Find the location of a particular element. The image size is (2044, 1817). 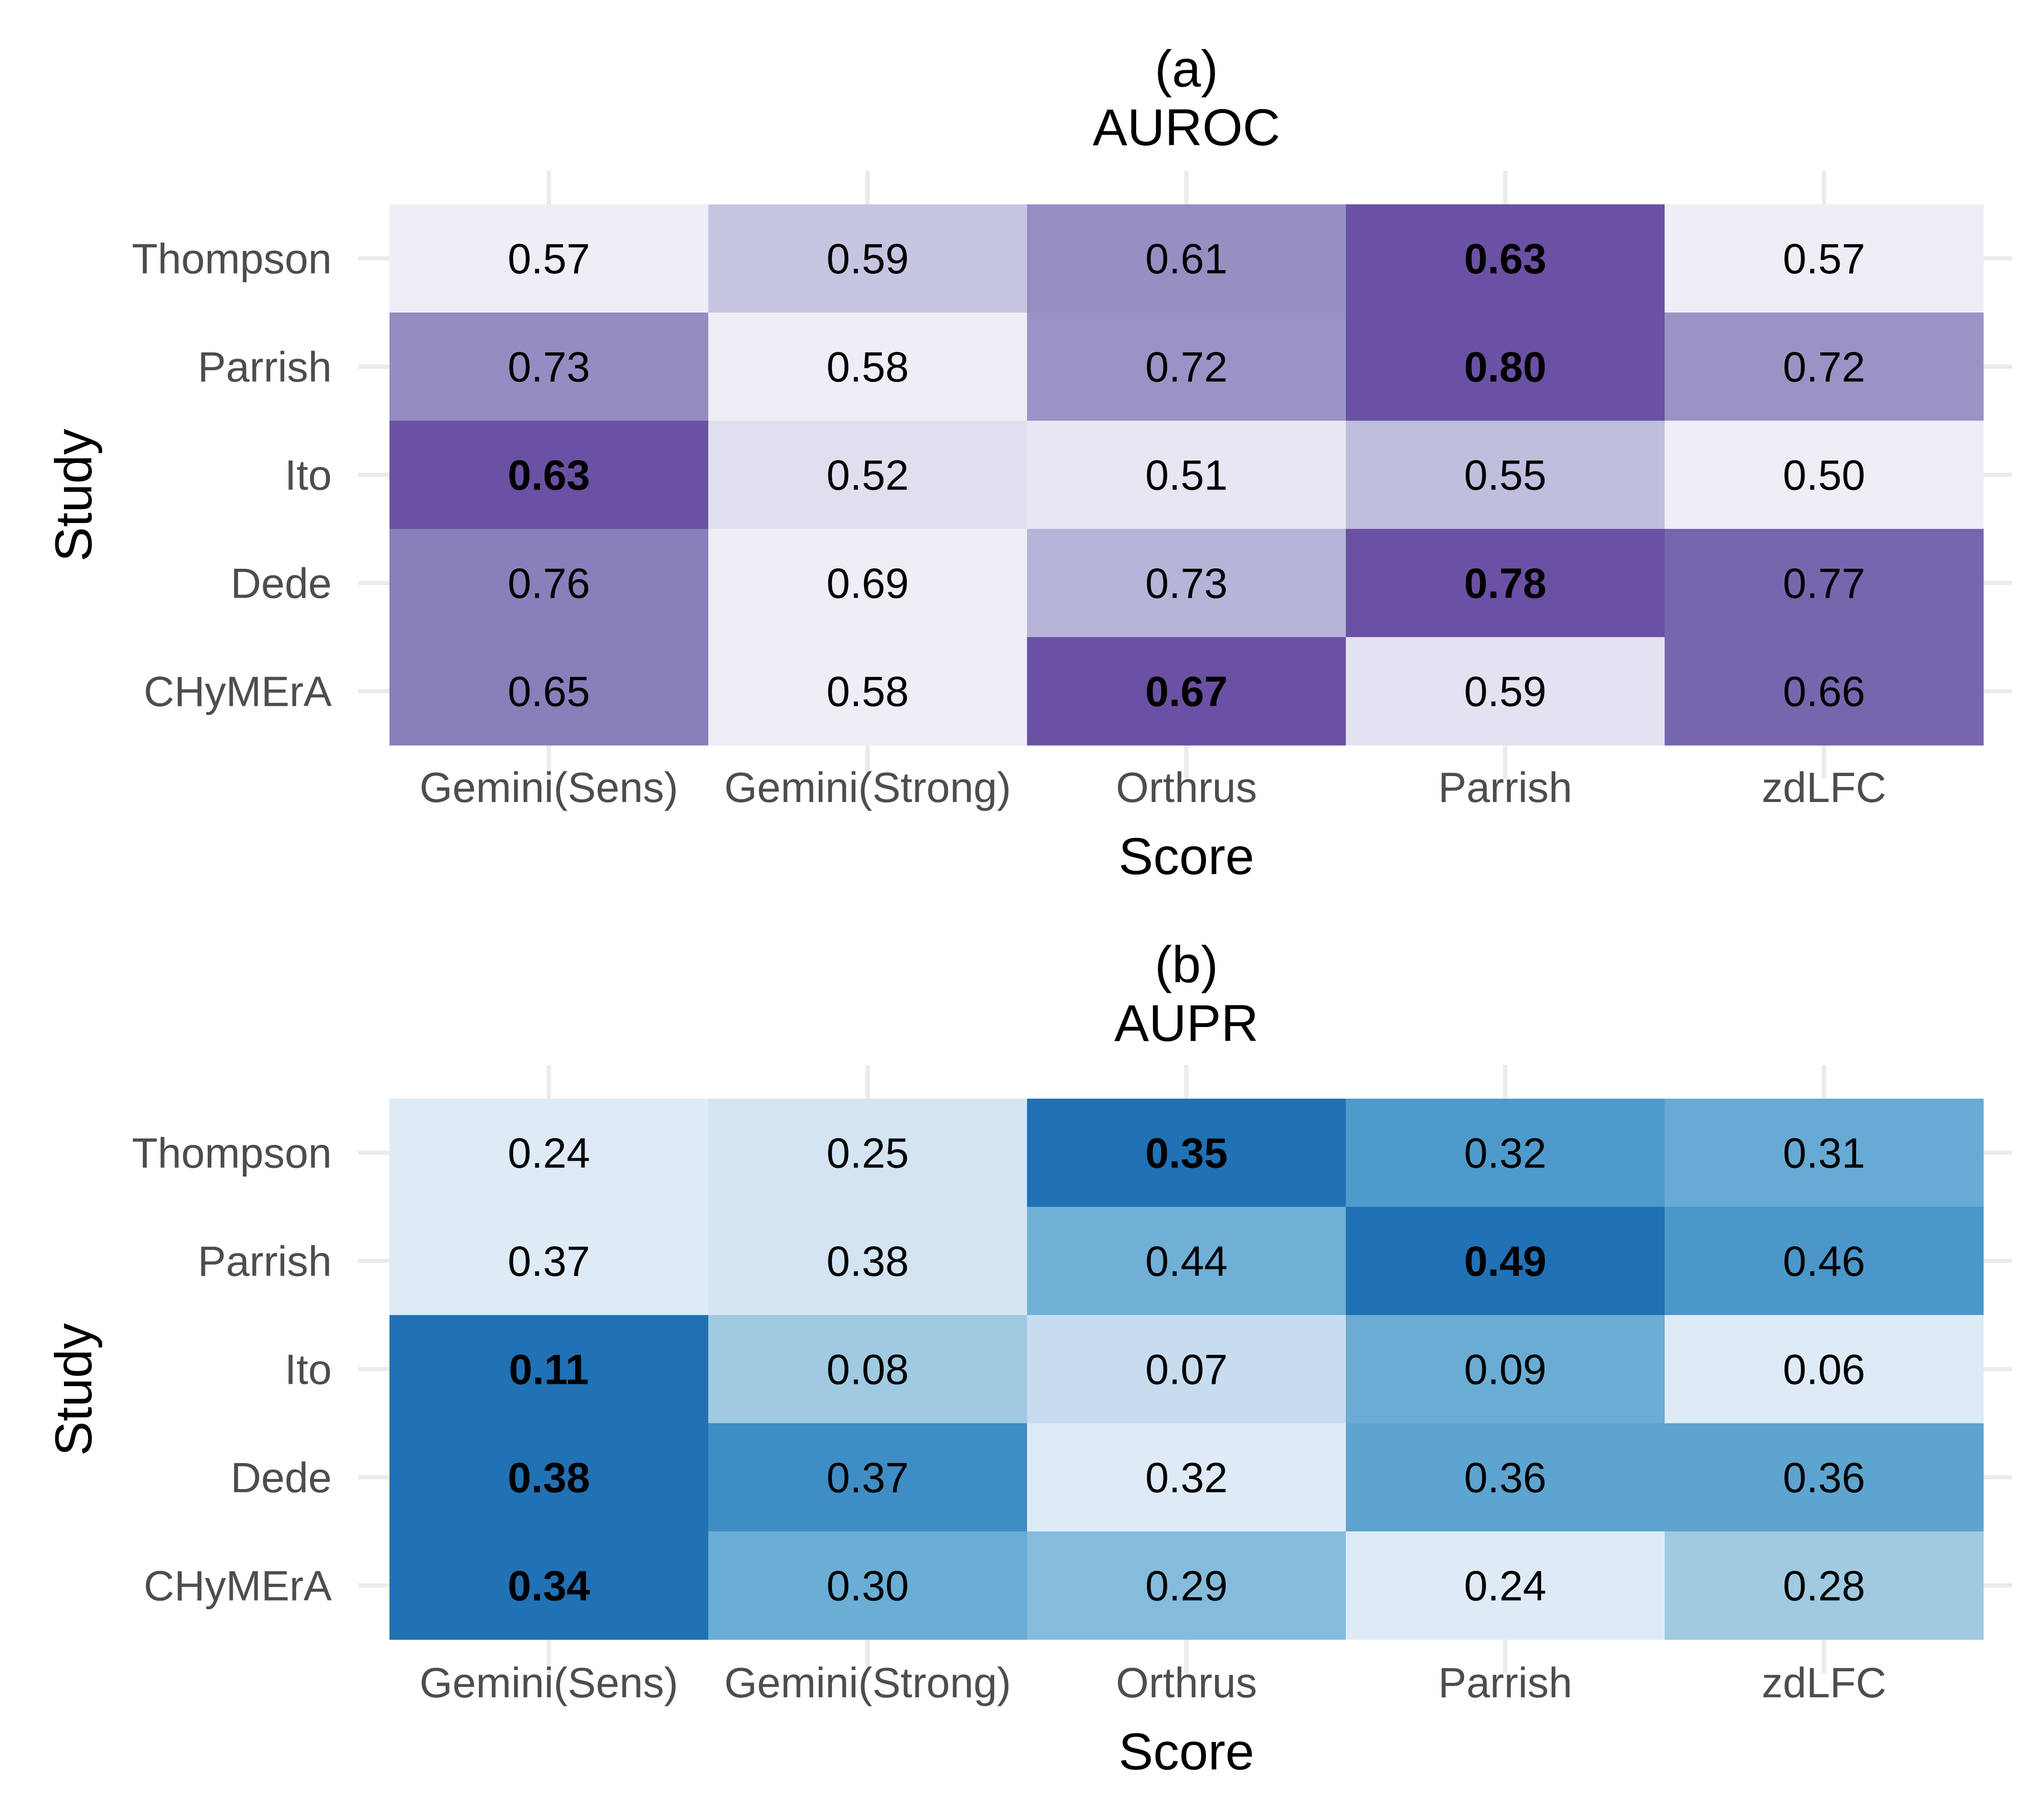

cell-value-label: 0.80 is located at coordinates (1505, 367).